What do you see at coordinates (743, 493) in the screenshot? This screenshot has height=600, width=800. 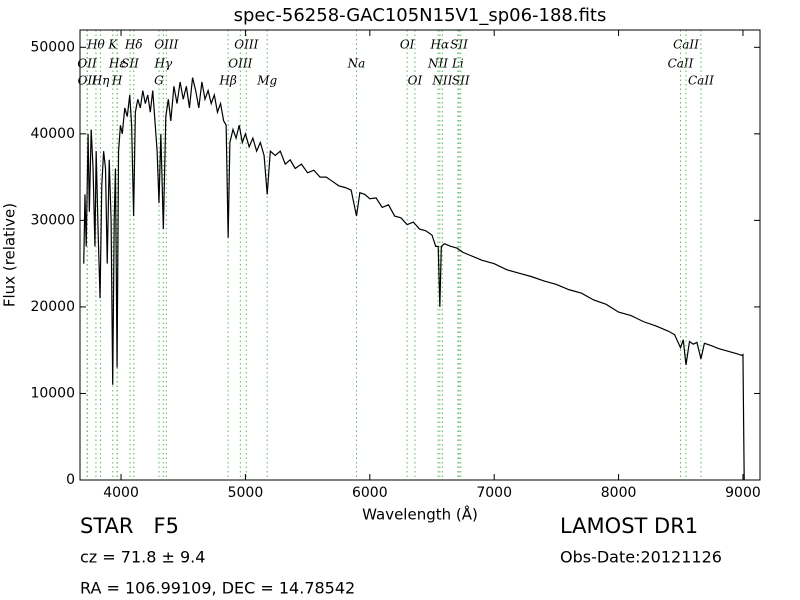 I see `x-tick-label: 9000` at bounding box center [743, 493].